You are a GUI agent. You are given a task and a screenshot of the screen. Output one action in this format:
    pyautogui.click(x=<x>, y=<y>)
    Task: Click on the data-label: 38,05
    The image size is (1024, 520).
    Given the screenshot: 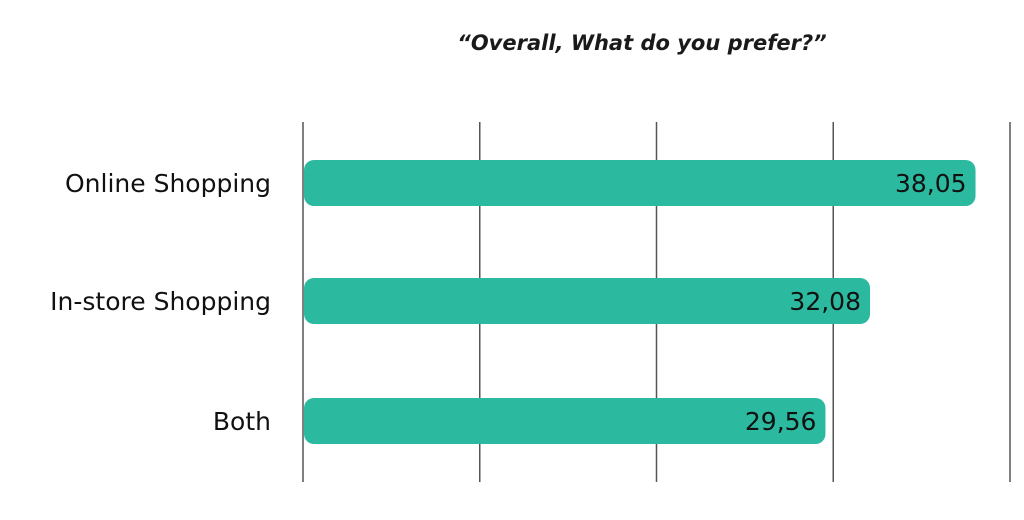 What is the action you would take?
    pyautogui.click(x=931, y=183)
    